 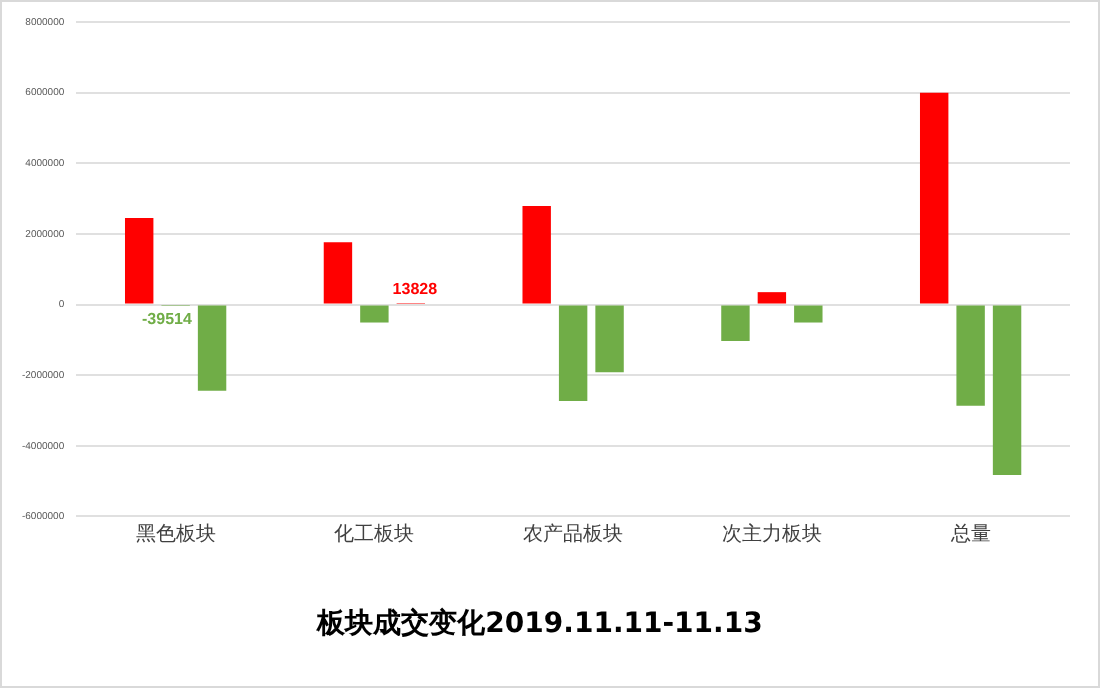 I want to click on x-tick-label: 农产品板块, so click(x=573, y=533).